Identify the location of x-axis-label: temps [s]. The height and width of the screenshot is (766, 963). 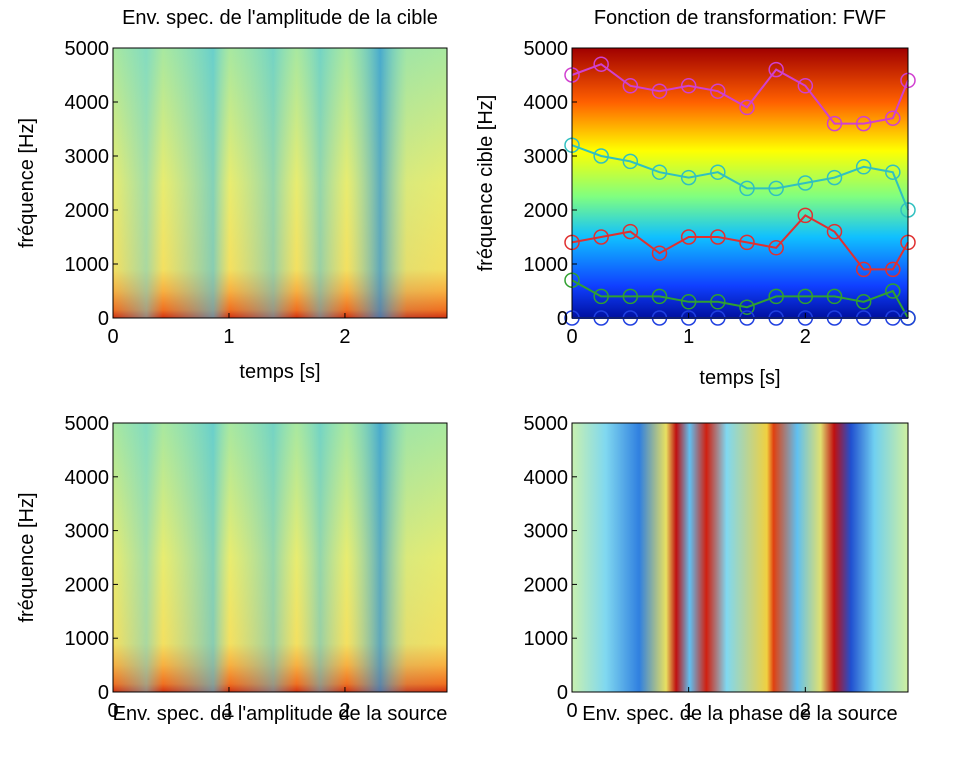
(279, 372).